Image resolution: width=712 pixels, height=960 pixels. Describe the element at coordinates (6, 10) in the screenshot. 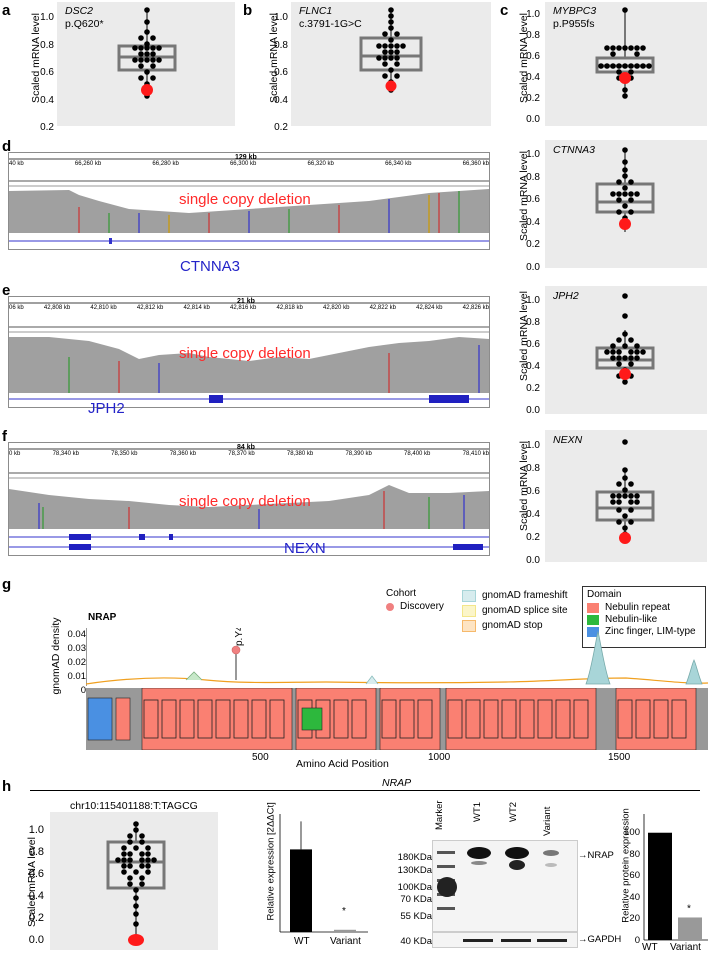

I see `panel-letter-a: a` at that location.